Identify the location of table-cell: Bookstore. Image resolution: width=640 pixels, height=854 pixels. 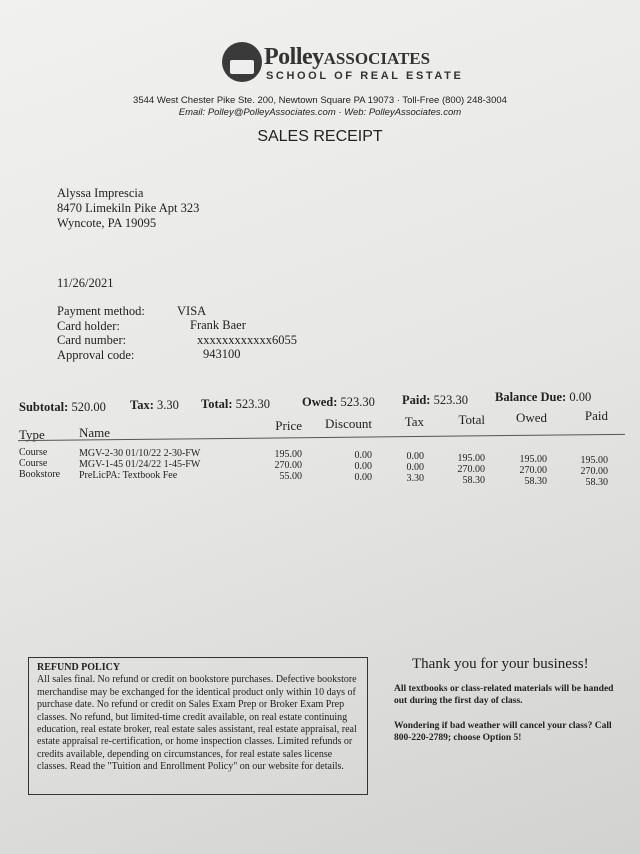
(40, 474).